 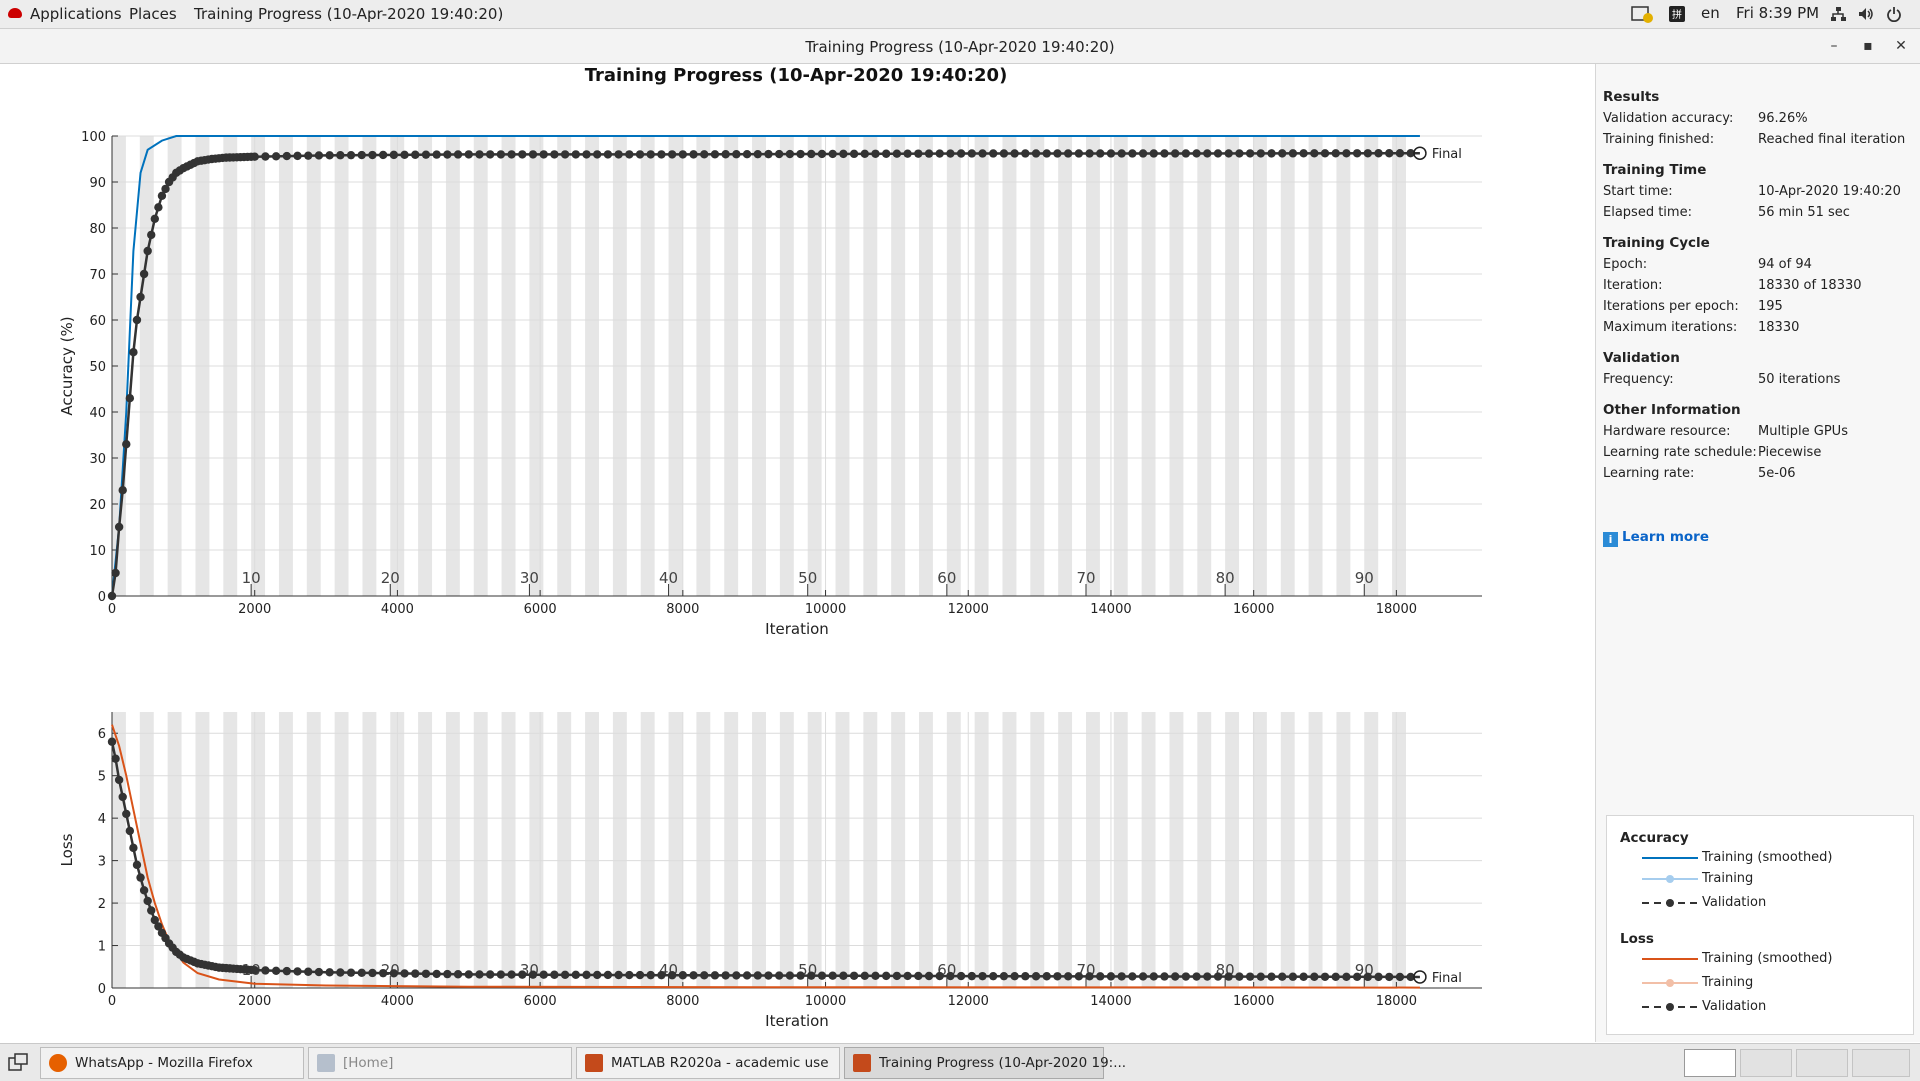 What do you see at coordinates (708, 1063) in the screenshot?
I see `task-matlab: MATLAB R2020a - academic use` at bounding box center [708, 1063].